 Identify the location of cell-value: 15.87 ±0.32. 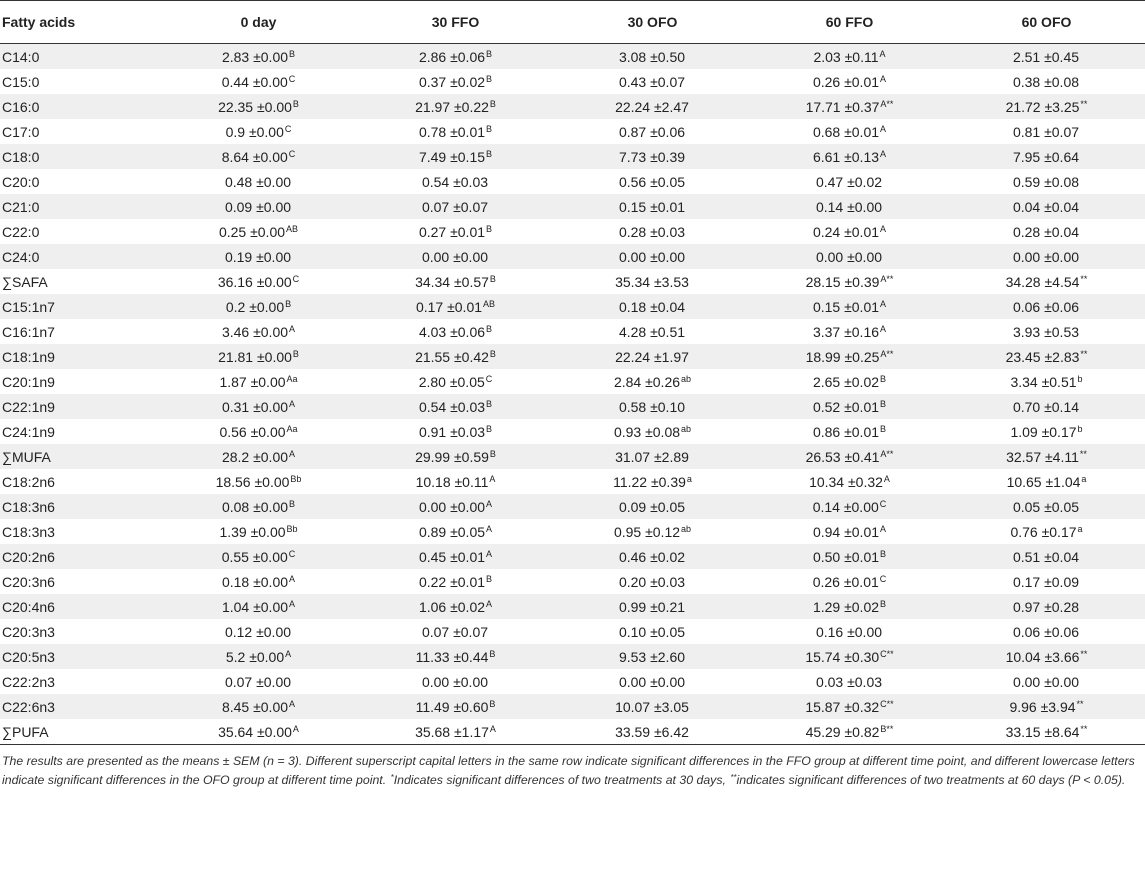
(842, 706).